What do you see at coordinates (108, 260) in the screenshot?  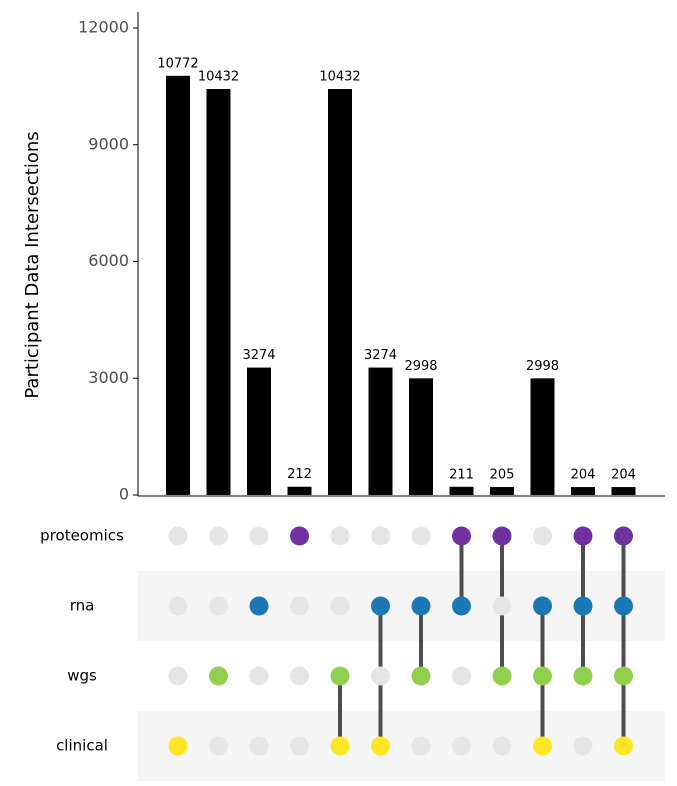 I see `y-tick-label: 6000` at bounding box center [108, 260].